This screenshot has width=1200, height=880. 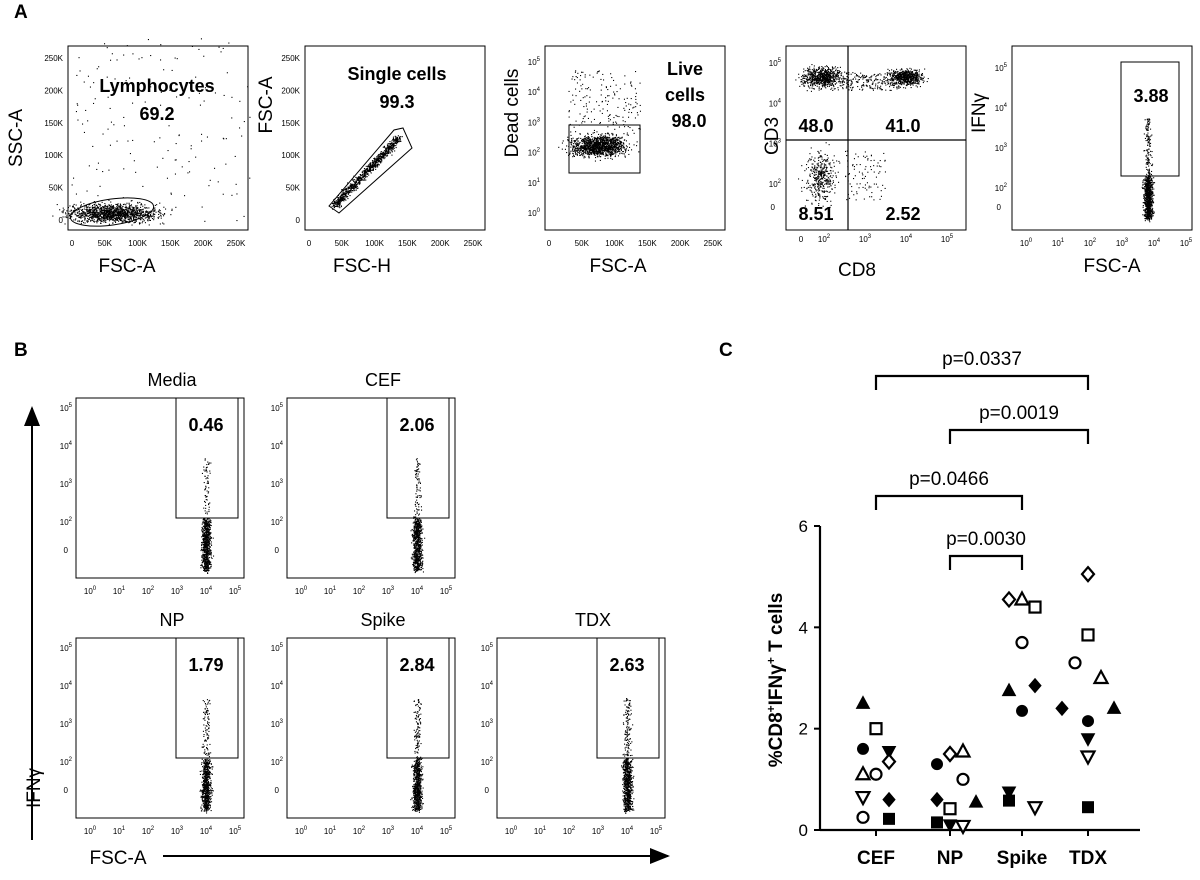 What do you see at coordinates (857, 270) in the screenshot?
I see `x-axis-label: CD8` at bounding box center [857, 270].